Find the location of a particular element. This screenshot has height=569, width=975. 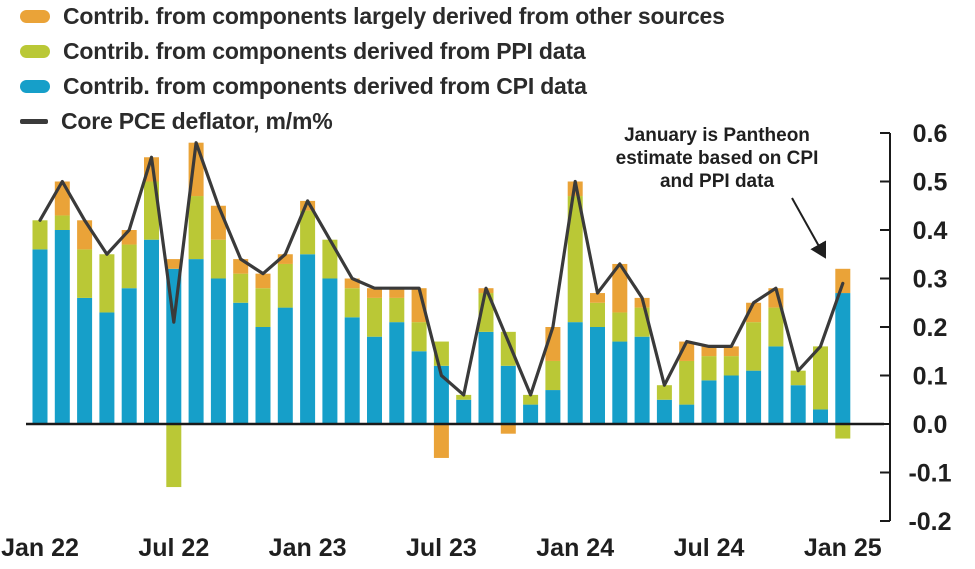

y-tick-label: -0.1 is located at coordinates (929, 474).